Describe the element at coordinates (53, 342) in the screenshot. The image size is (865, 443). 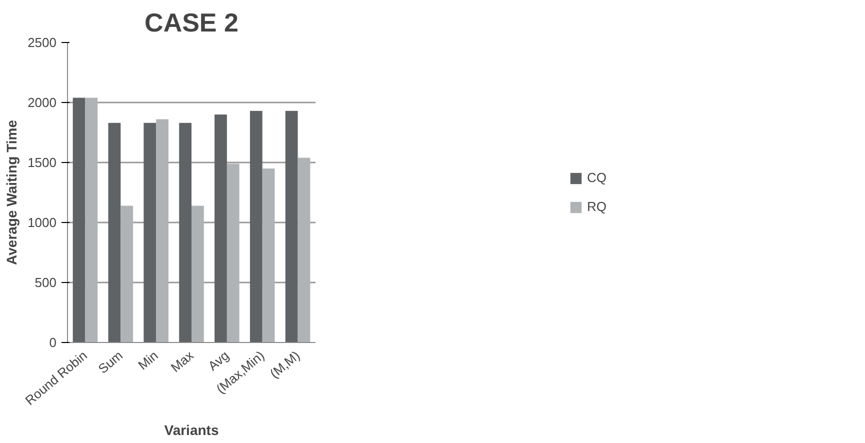
I see `y-tick-label: 0` at that location.